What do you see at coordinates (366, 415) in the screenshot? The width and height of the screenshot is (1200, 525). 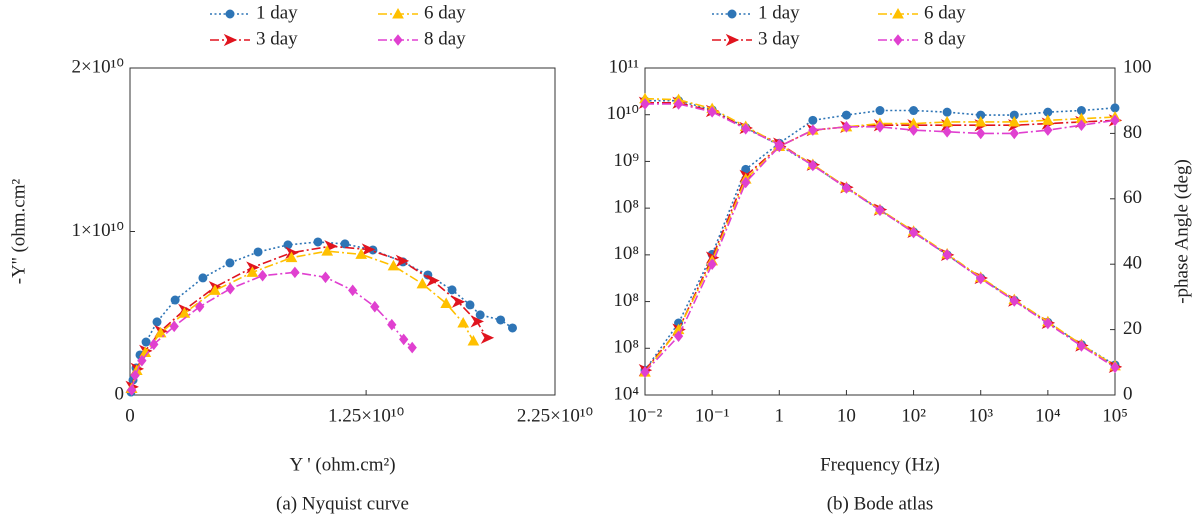 I see `x-tick-label: 1.25×10¹⁰` at bounding box center [366, 415].